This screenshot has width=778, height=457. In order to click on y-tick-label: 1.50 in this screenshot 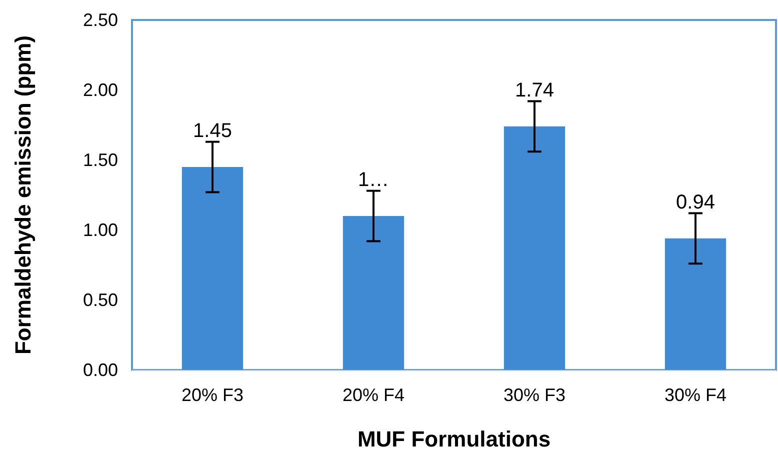, I will do `click(100, 160)`.